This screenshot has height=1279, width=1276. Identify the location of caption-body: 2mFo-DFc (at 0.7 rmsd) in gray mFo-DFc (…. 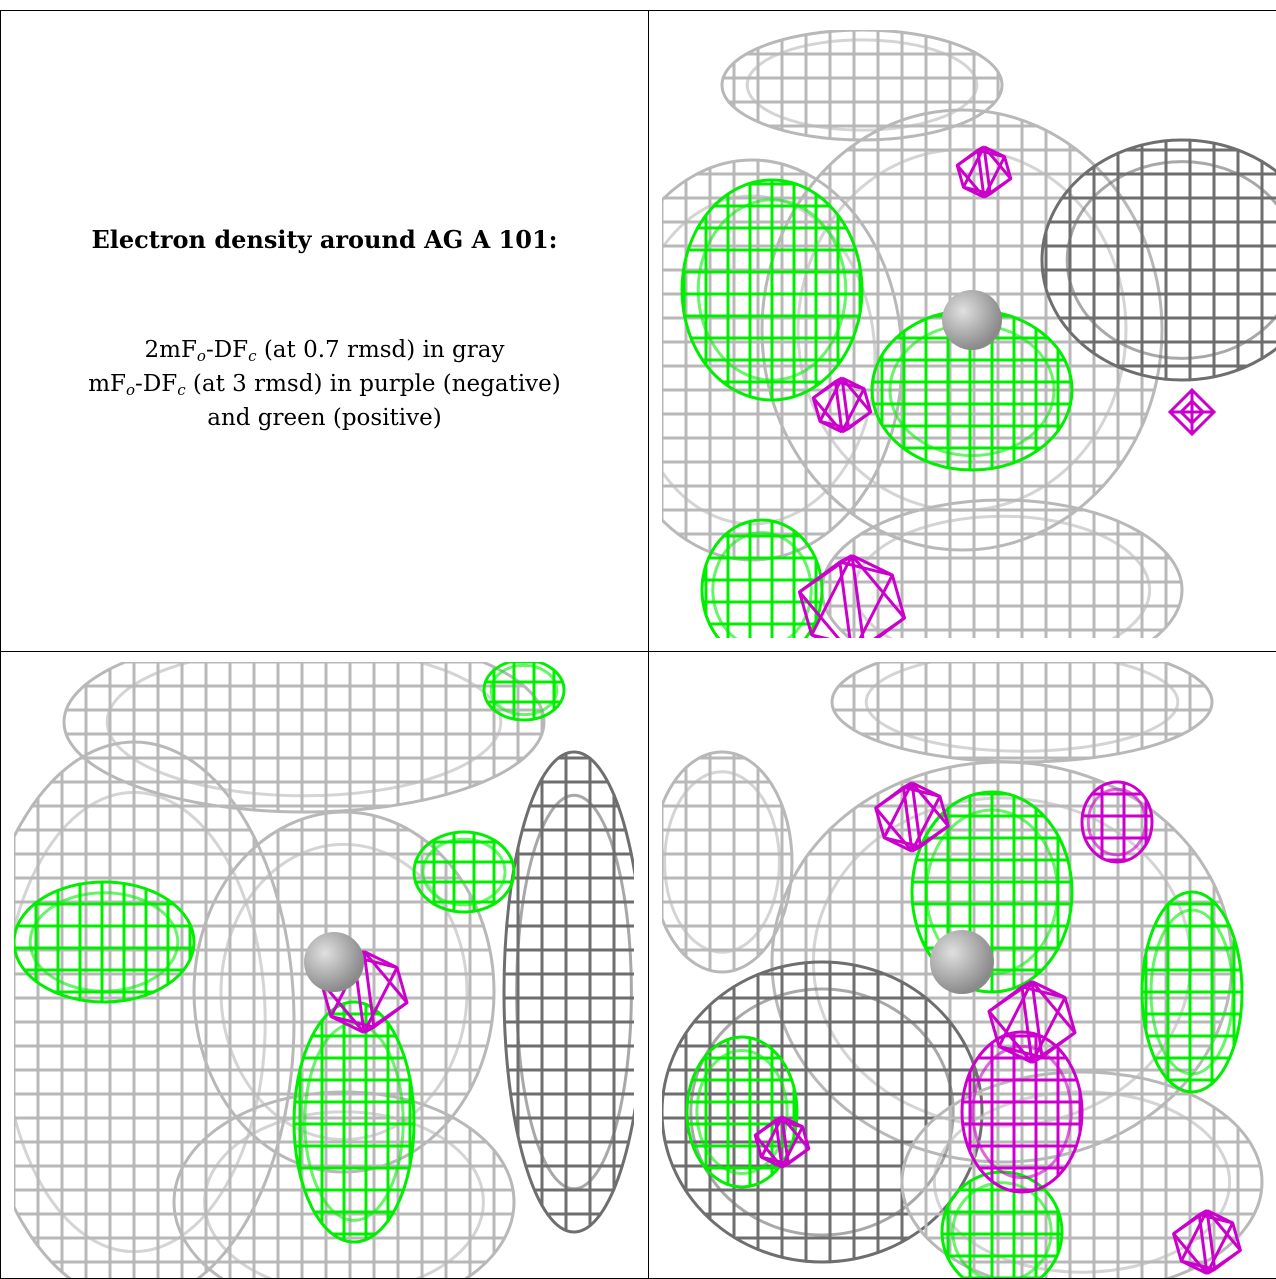
(324, 384).